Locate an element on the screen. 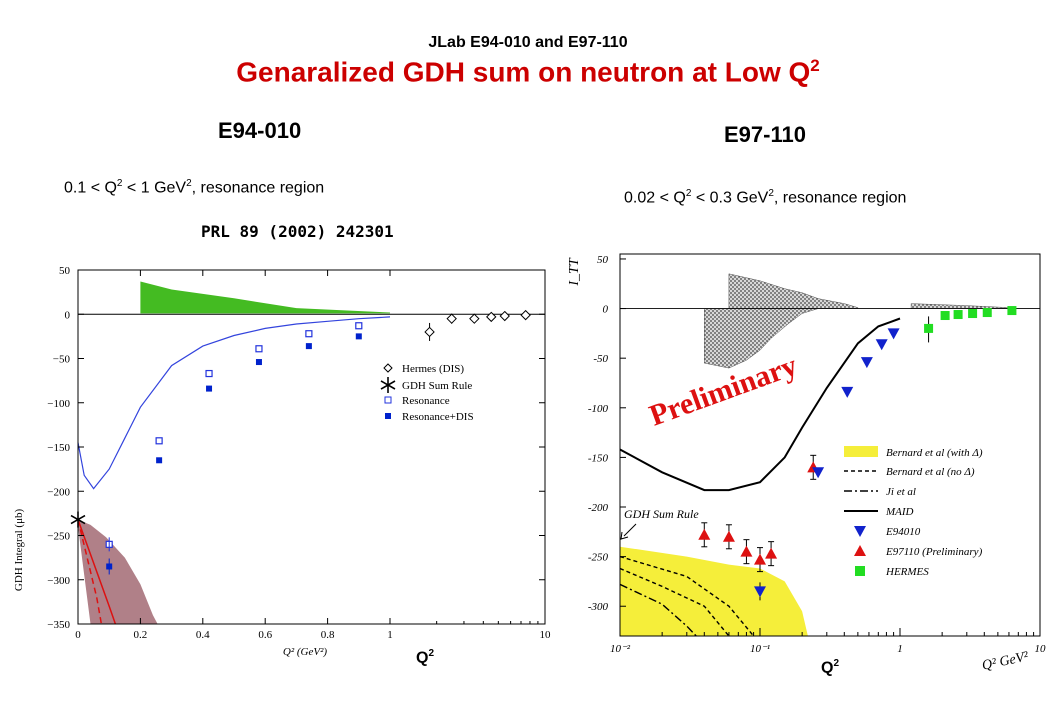 The width and height of the screenshot is (1056, 720). right-q2-label: Q2 is located at coordinates (830, 667).